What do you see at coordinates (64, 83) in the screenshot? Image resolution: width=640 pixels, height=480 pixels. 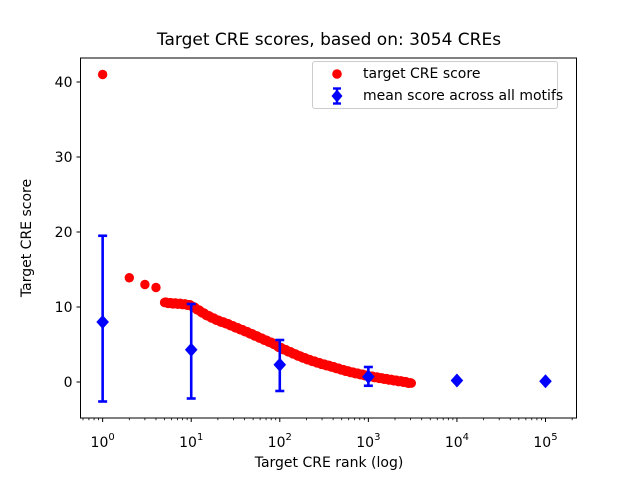 I see `y-tick-label: 40` at bounding box center [64, 83].